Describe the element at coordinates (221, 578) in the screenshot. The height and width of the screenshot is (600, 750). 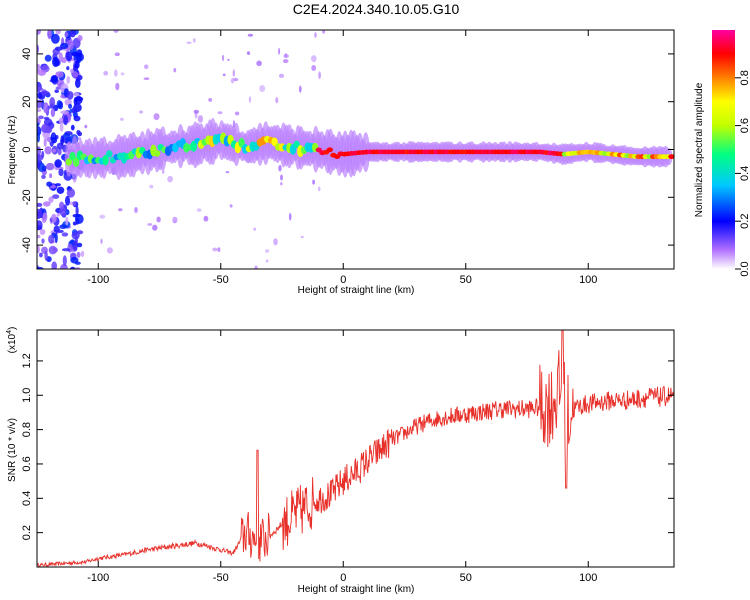
I see `x-tick-label: -50` at that location.